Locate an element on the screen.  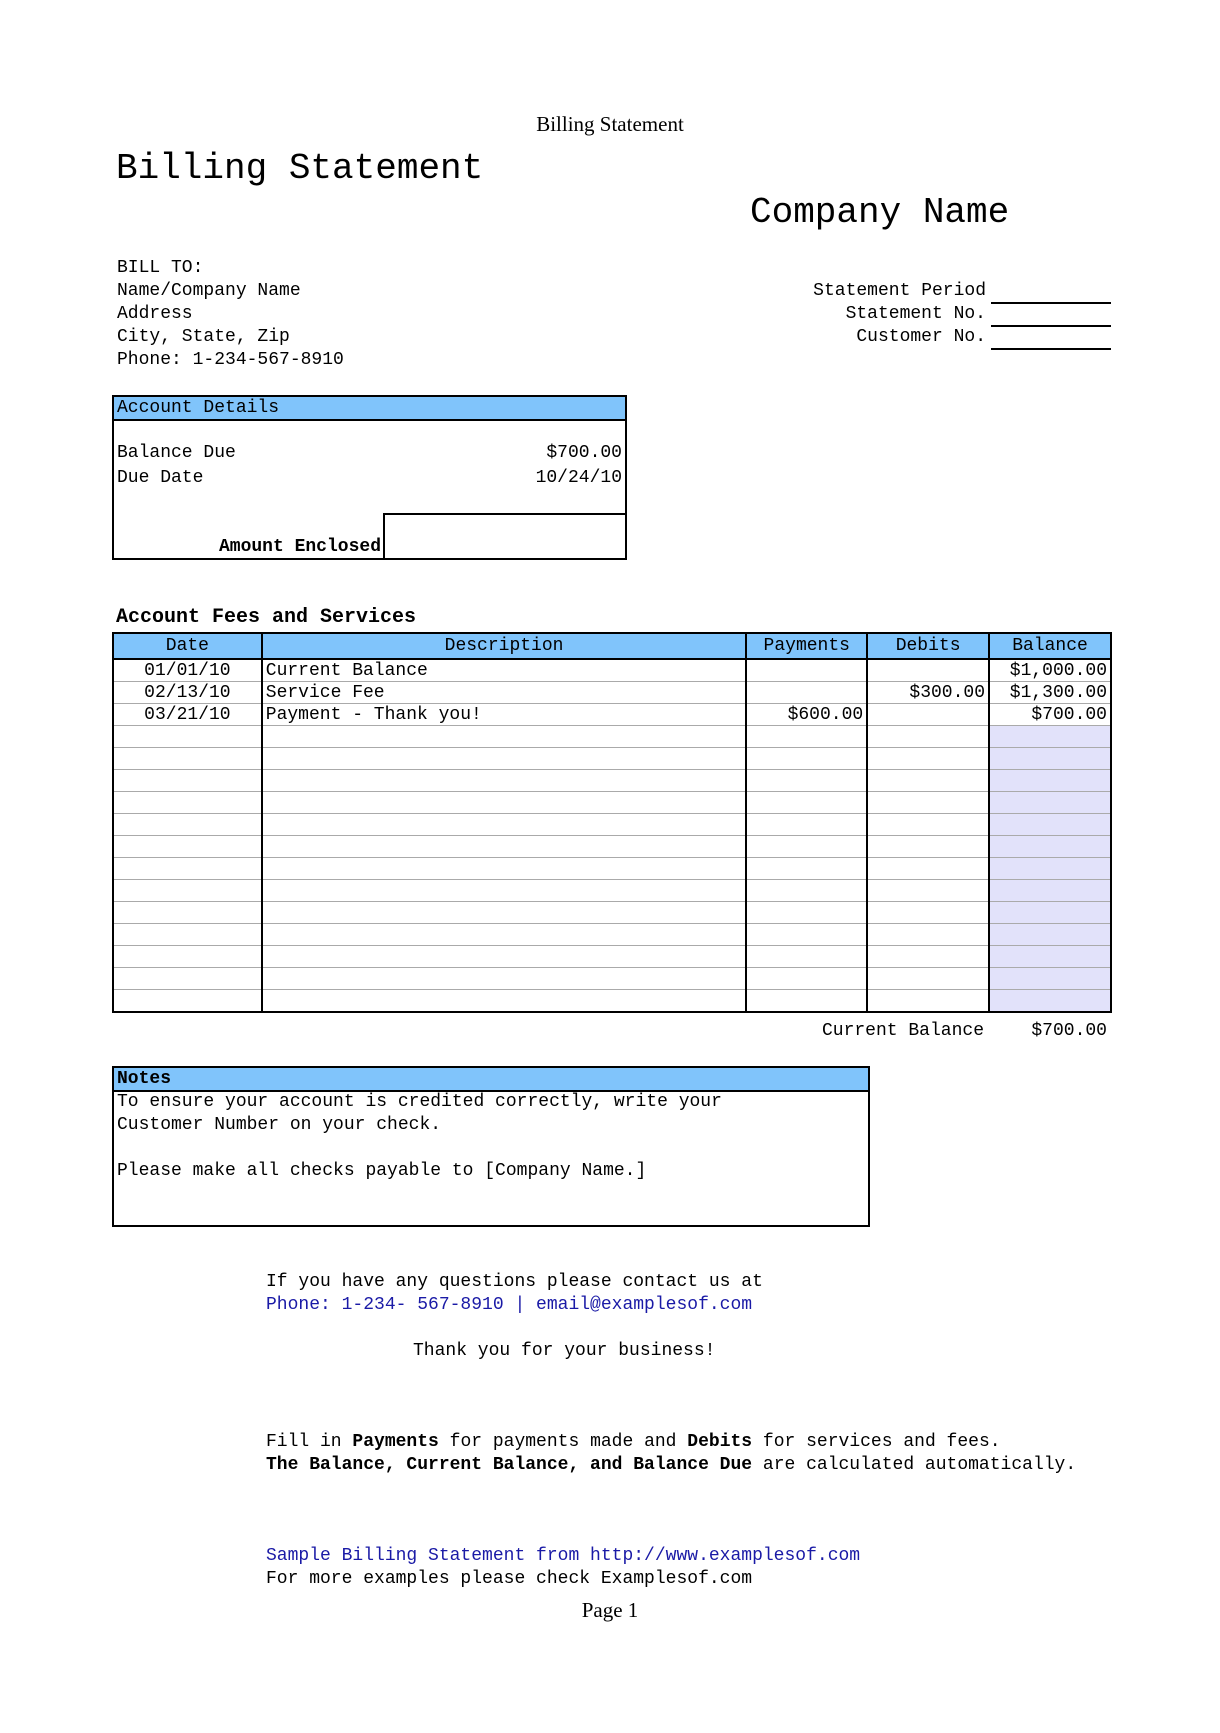
balance-cell: $700.00 is located at coordinates (1050, 714).